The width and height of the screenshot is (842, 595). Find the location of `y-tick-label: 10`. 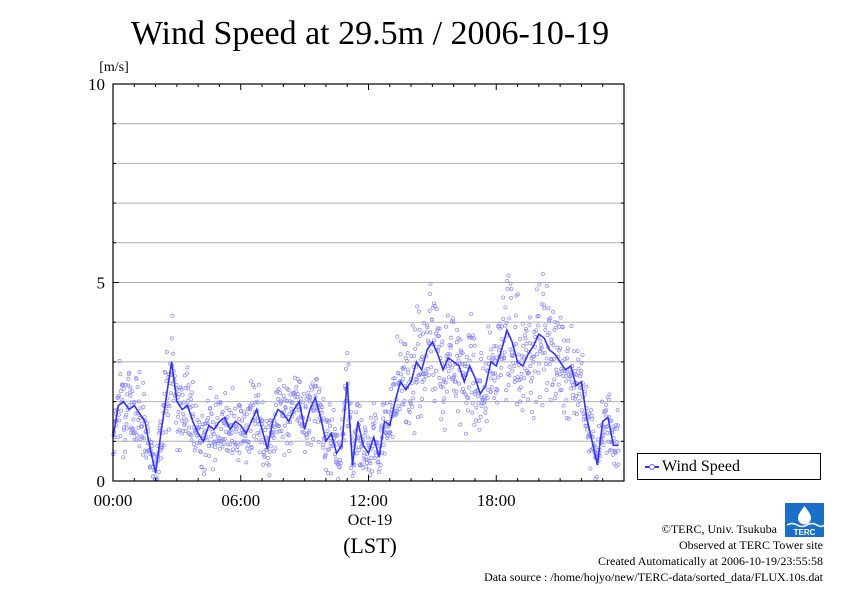

y-tick-label: 10 is located at coordinates (96, 84).